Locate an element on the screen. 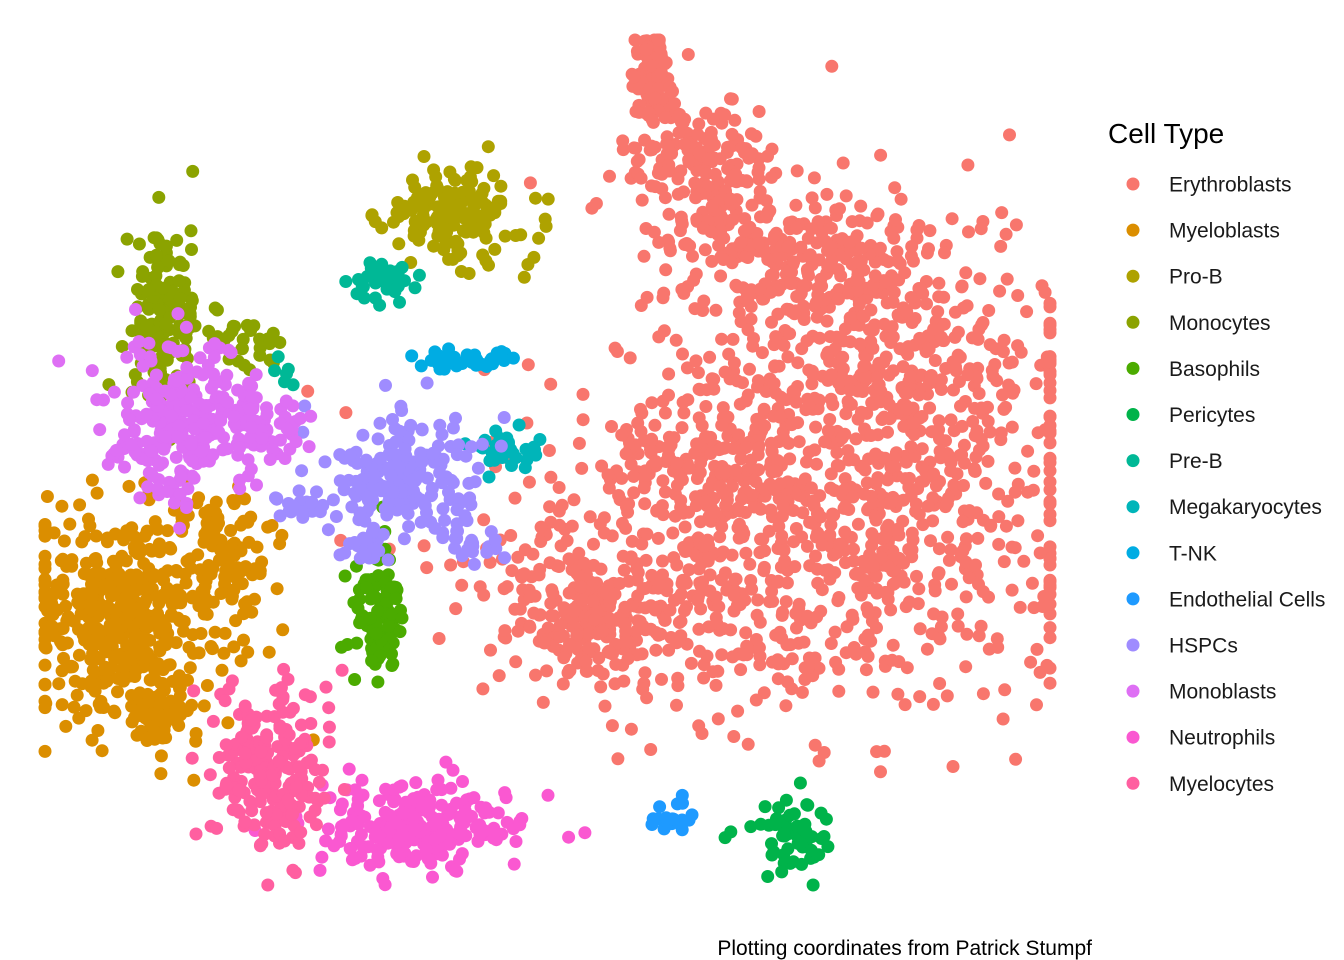 This screenshot has width=1344, height=960. legend-label: Basophils is located at coordinates (1214, 369).